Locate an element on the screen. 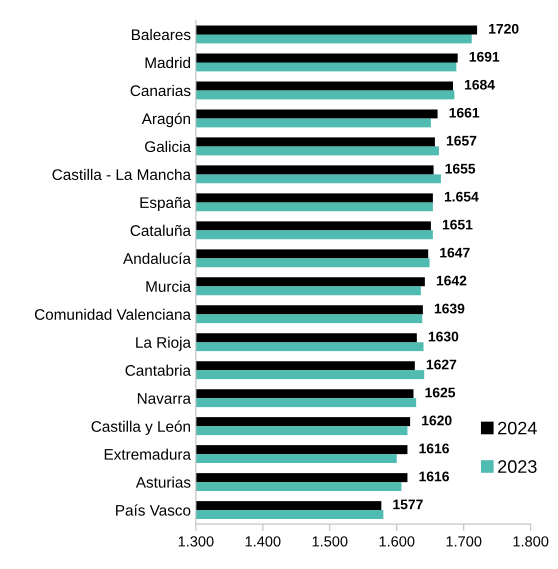  y-tick-label: Andalucía is located at coordinates (157, 258).